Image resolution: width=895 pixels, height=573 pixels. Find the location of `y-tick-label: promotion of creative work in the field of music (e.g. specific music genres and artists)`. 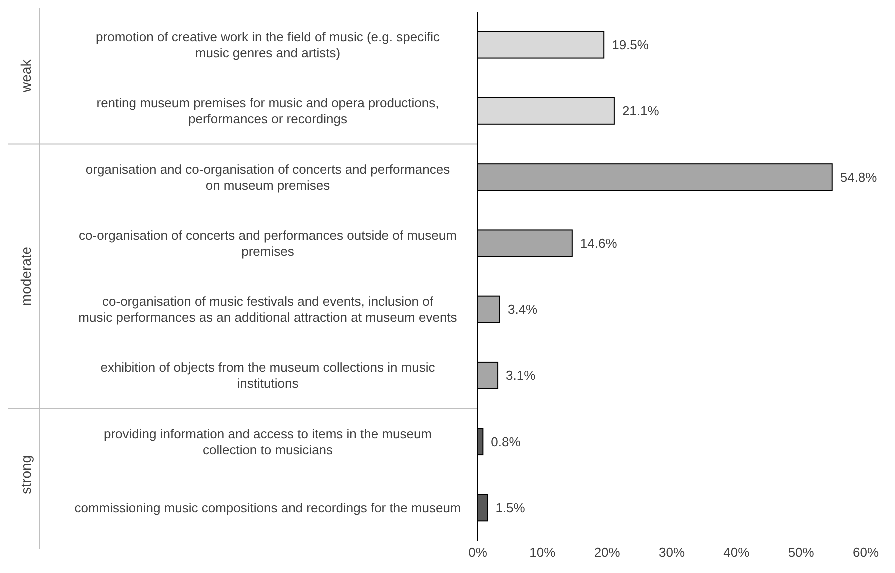

y-tick-label: promotion of creative work in the field of music (e.g. specific music genres and artists) is located at coordinates (268, 45).